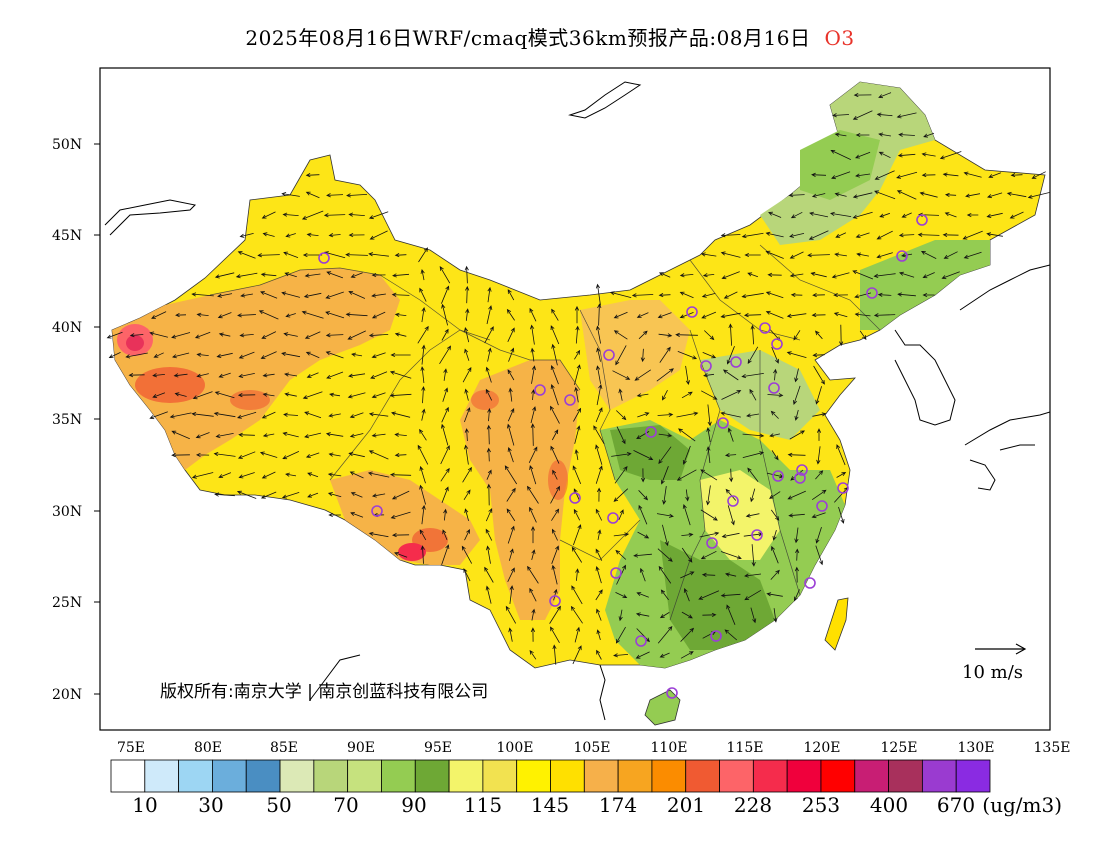  What do you see at coordinates (256, 369) in the screenshot?
I see `west-orange-zone` at bounding box center [256, 369].